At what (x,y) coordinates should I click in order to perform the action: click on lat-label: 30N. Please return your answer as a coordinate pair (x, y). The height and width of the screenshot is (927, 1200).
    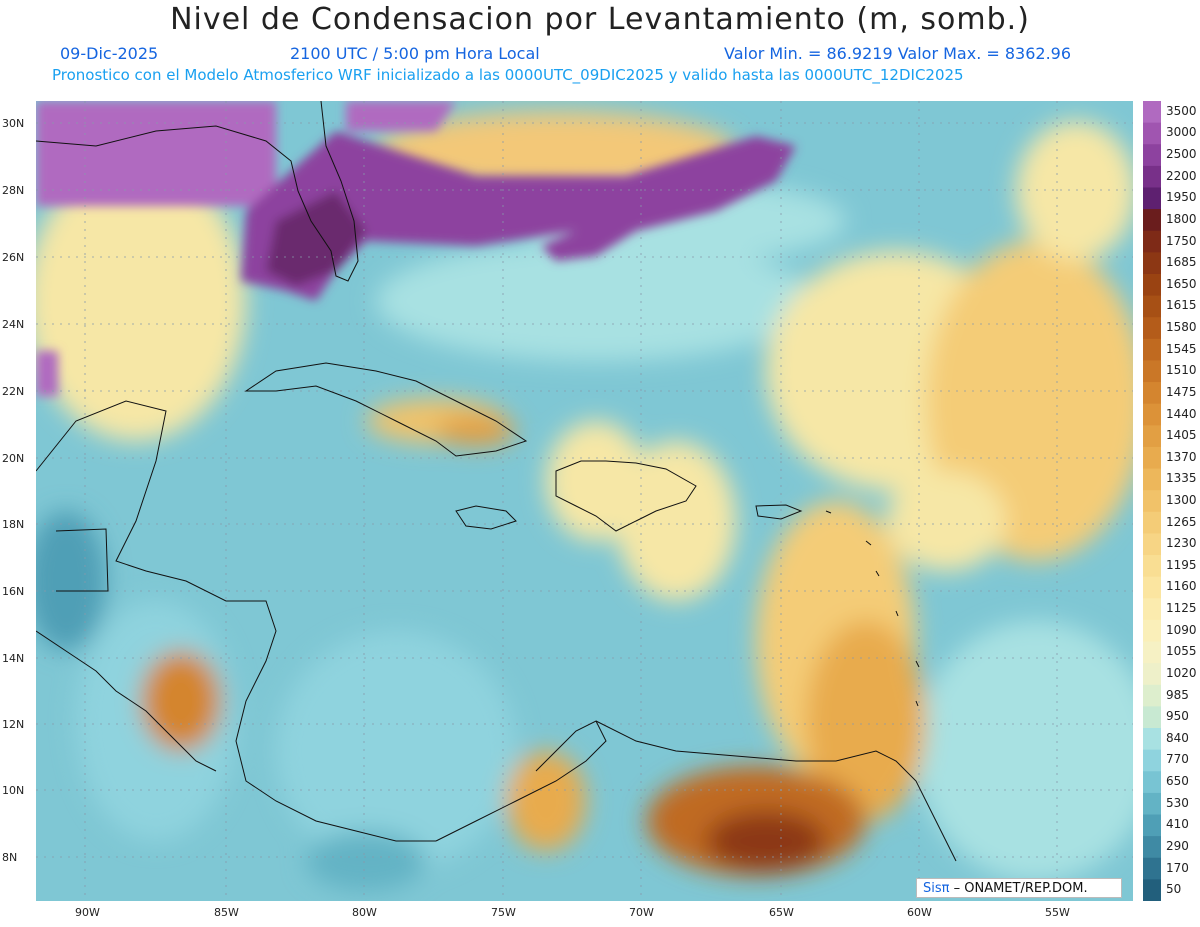
    Looking at the image, I should click on (13, 123).